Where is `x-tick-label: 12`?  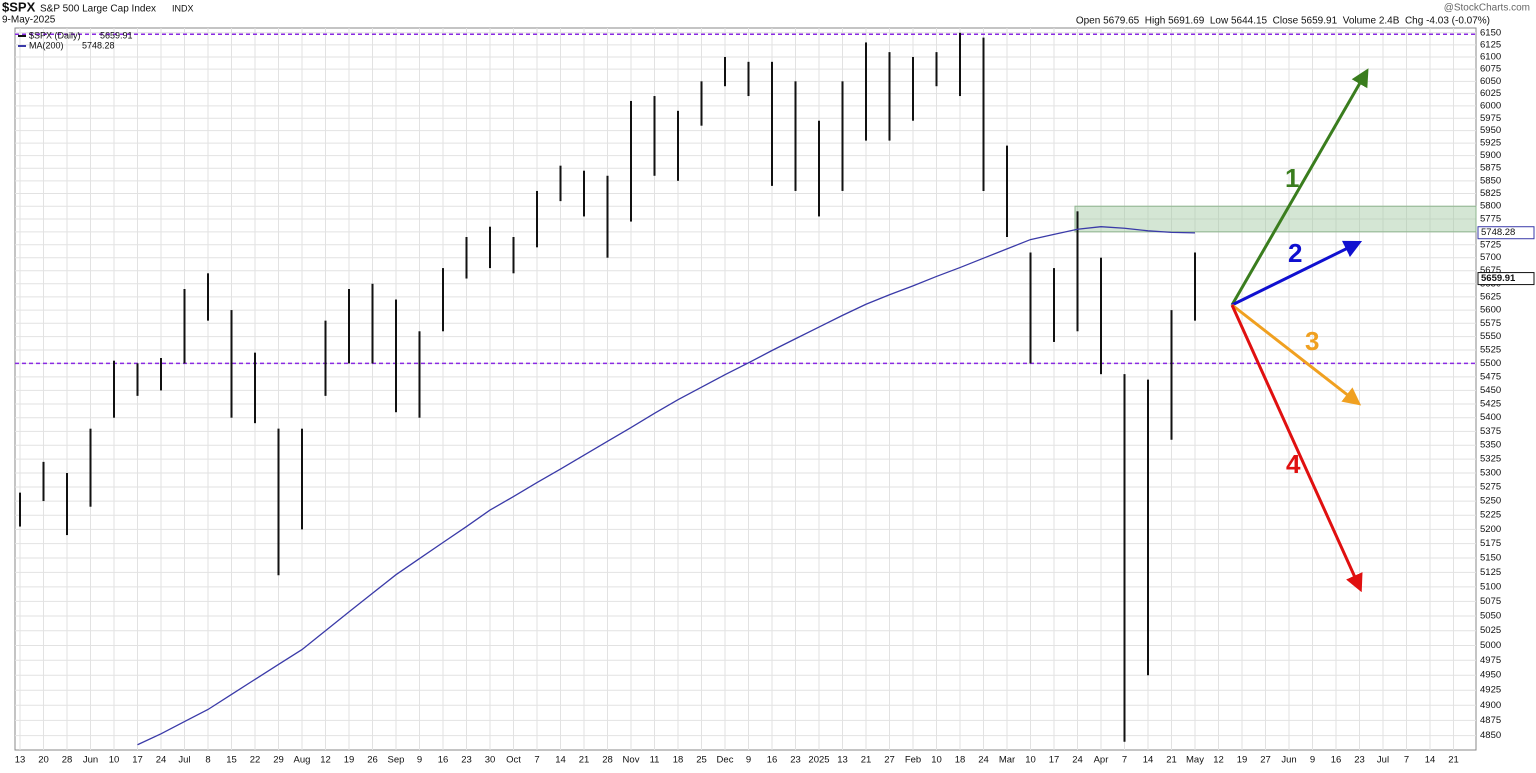
x-tick-label: 12 is located at coordinates (1218, 760).